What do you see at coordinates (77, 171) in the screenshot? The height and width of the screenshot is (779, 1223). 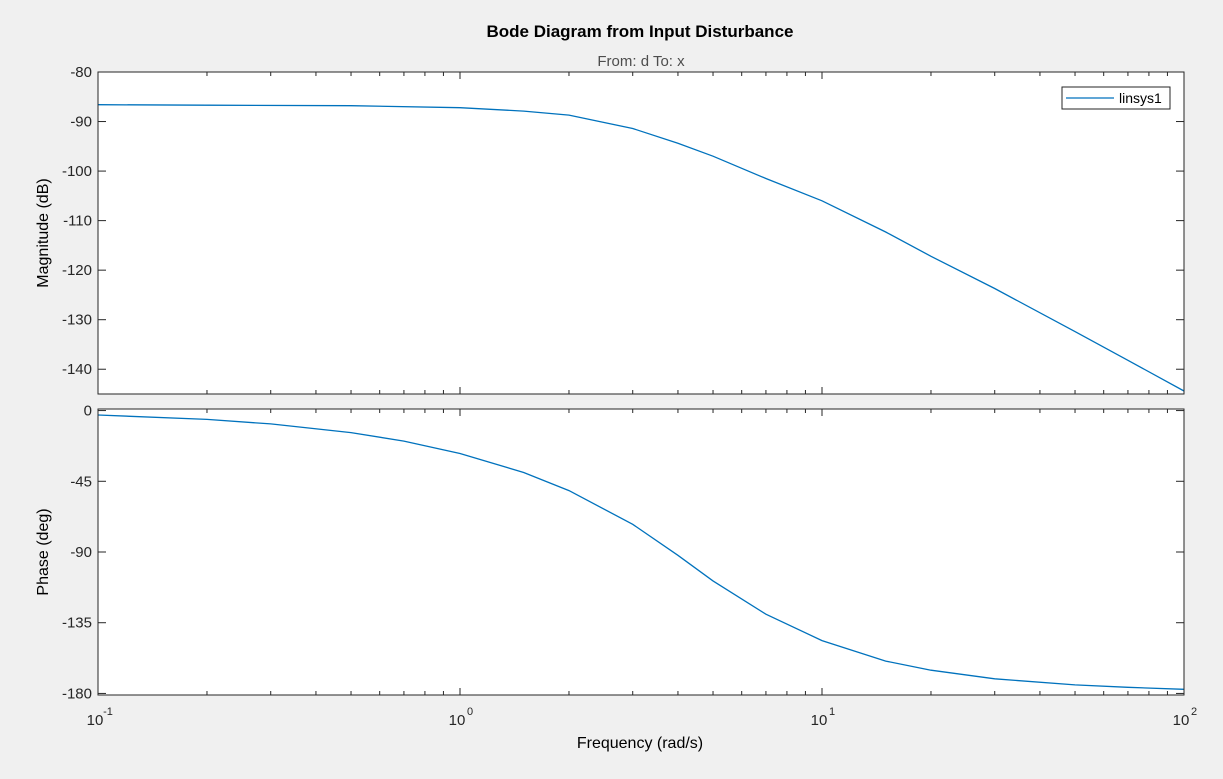 I see `y-tick-label: -100` at bounding box center [77, 171].